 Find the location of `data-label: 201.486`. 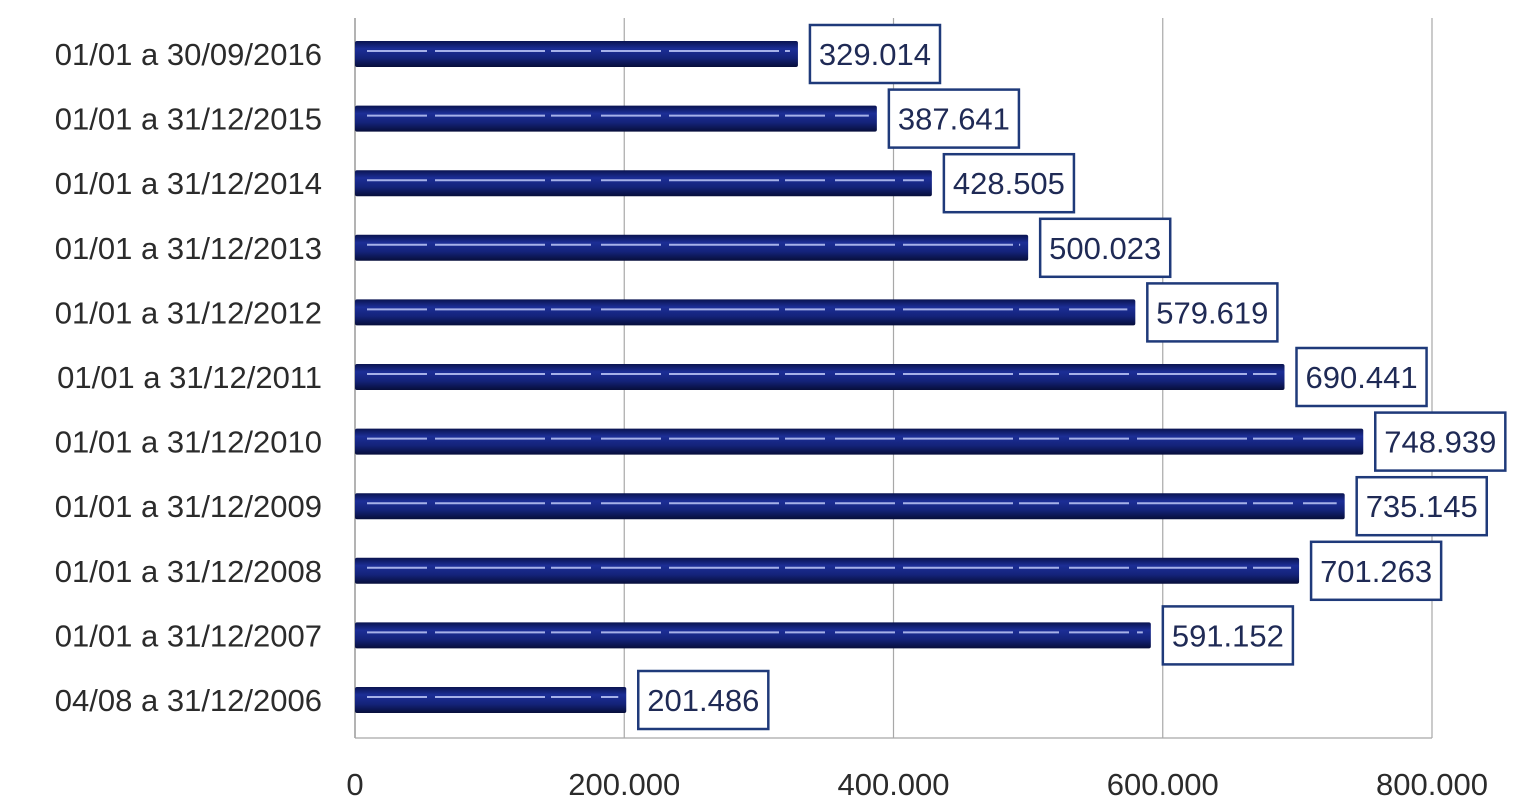

data-label: 201.486 is located at coordinates (703, 700).